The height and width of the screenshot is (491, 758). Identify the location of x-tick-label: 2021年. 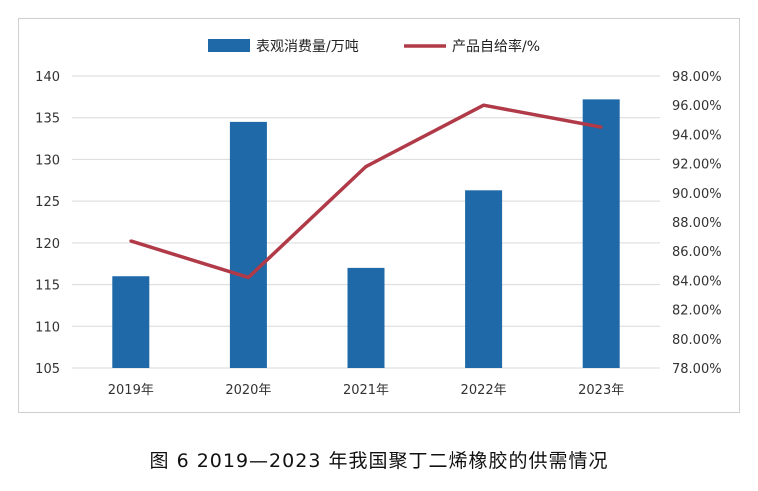
(366, 390).